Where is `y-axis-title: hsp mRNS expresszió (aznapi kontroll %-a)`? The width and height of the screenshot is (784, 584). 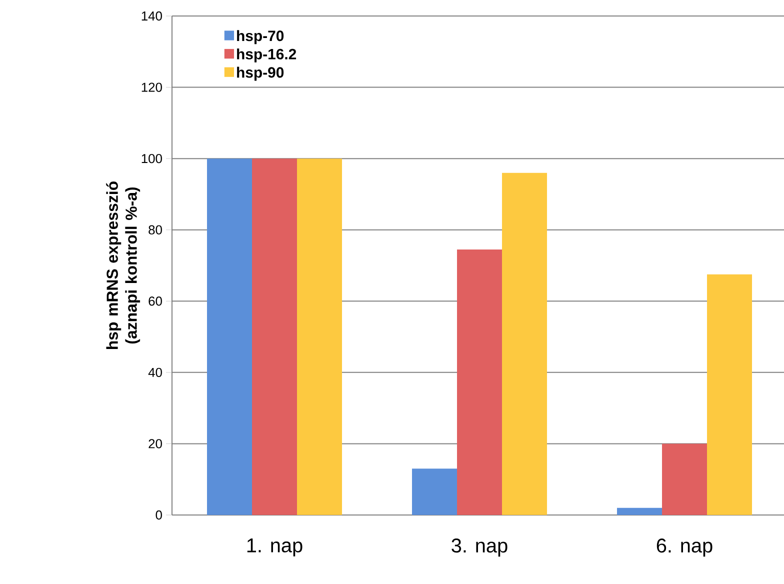 y-axis-title: hsp mRNS expresszió (aznapi kontroll %-a) is located at coordinates (123, 265).